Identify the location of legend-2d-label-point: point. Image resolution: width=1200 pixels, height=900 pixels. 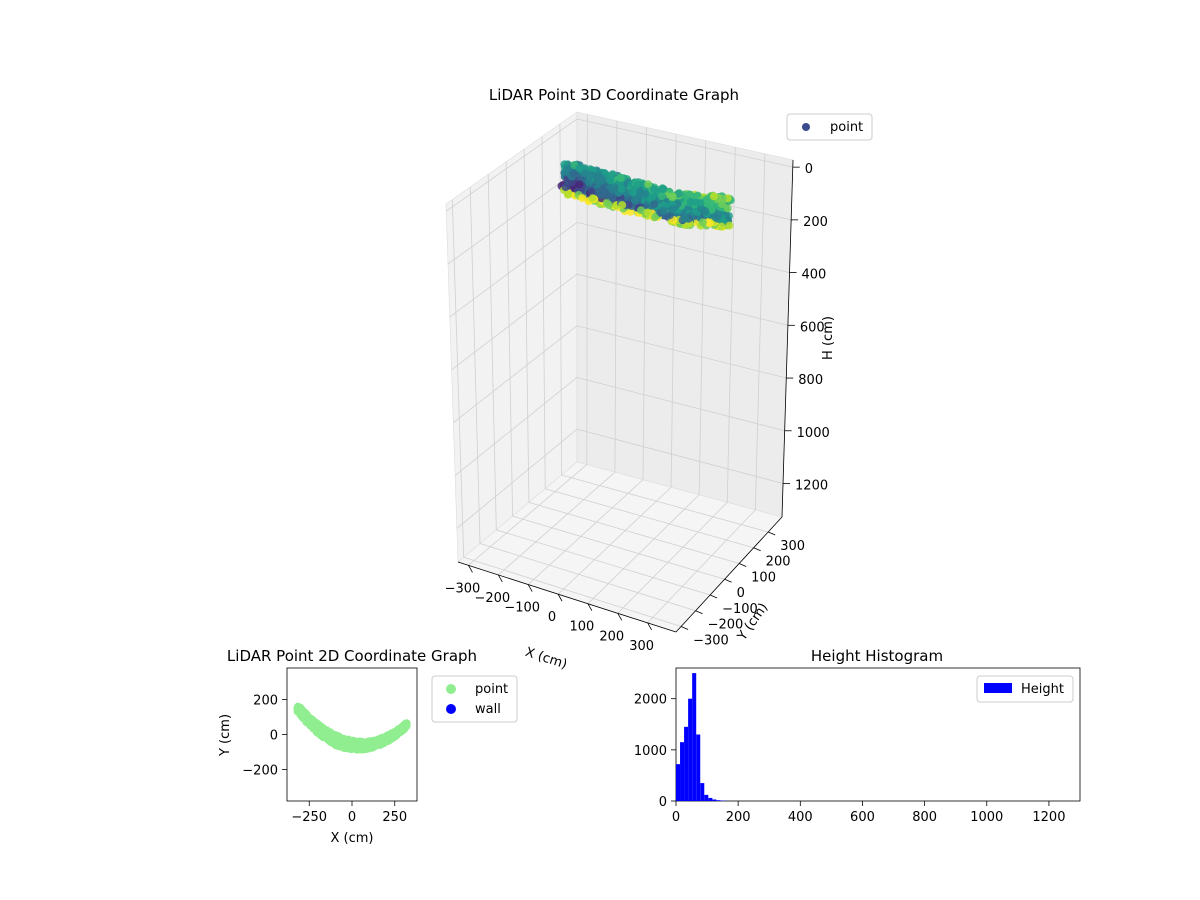
(491, 689).